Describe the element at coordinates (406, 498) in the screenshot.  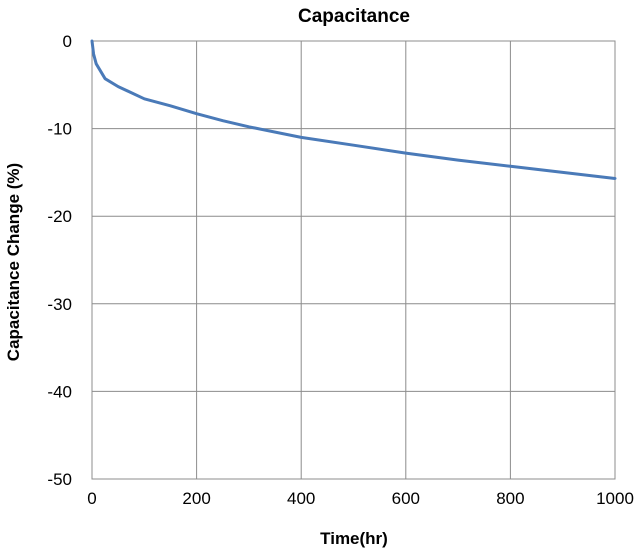
I see `x-tick-label: 600` at that location.